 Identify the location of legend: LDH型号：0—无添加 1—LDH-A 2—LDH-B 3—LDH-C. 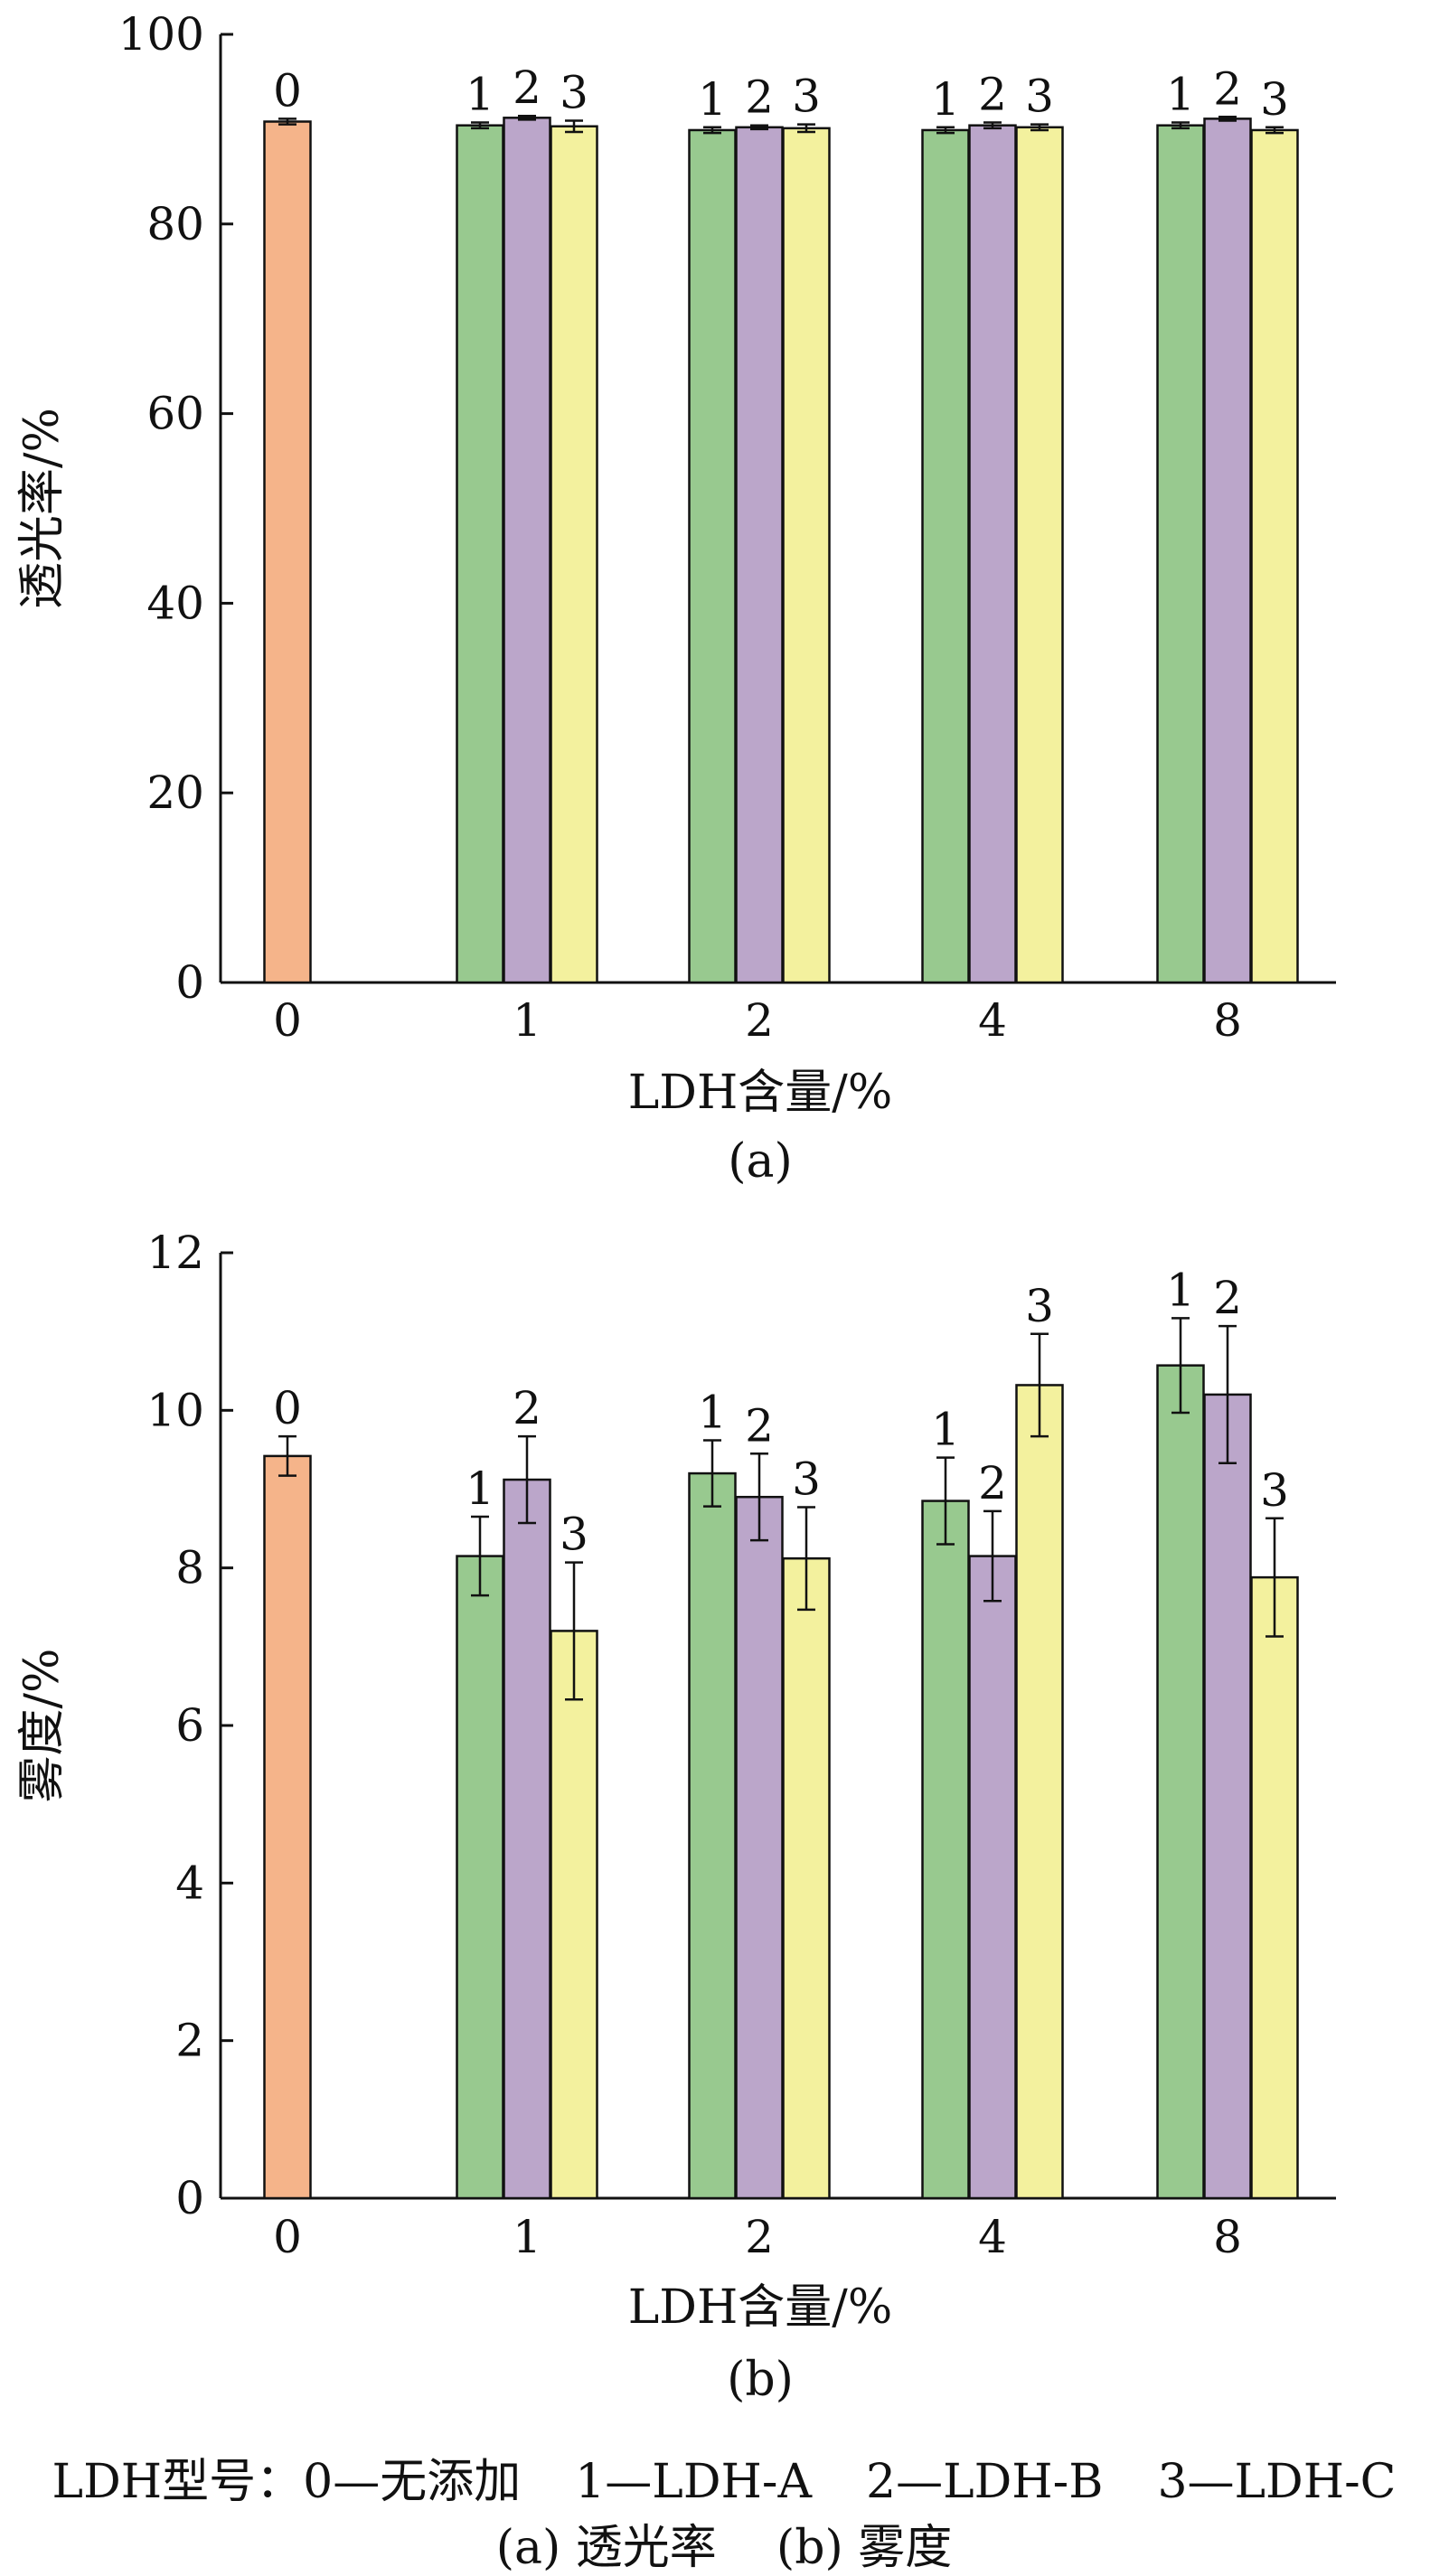
(724, 2482).